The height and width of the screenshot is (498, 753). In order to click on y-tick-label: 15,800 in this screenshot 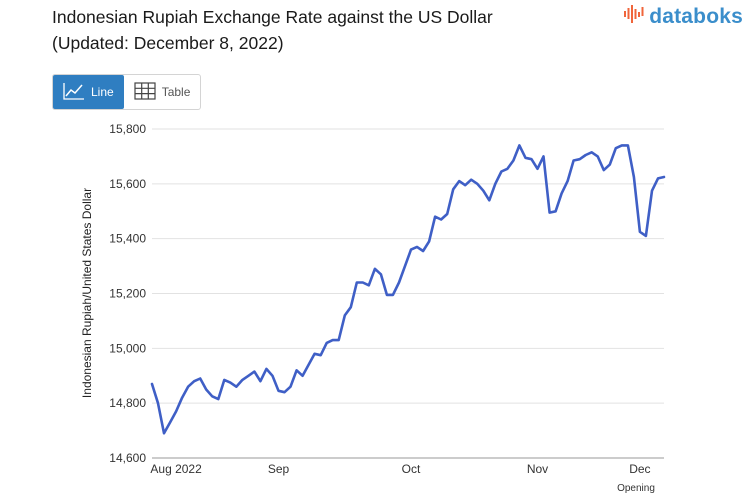, I will do `click(127, 129)`.